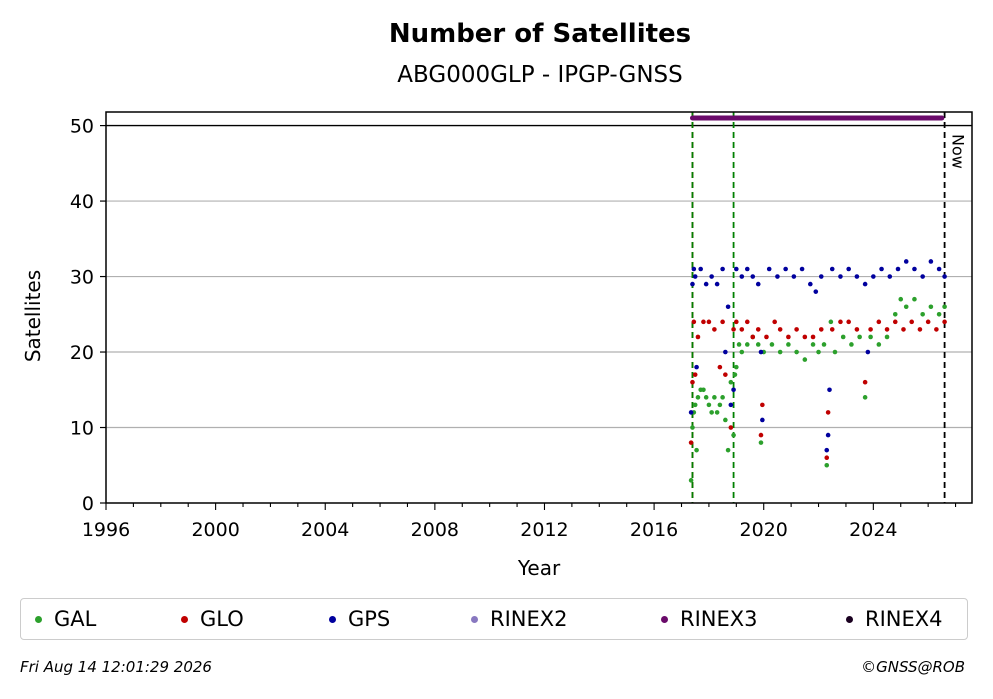 The image size is (993, 699). I want to click on legend: GAL GLO GPS RINEX2 RINEX3 RINEX4, so click(494, 619).